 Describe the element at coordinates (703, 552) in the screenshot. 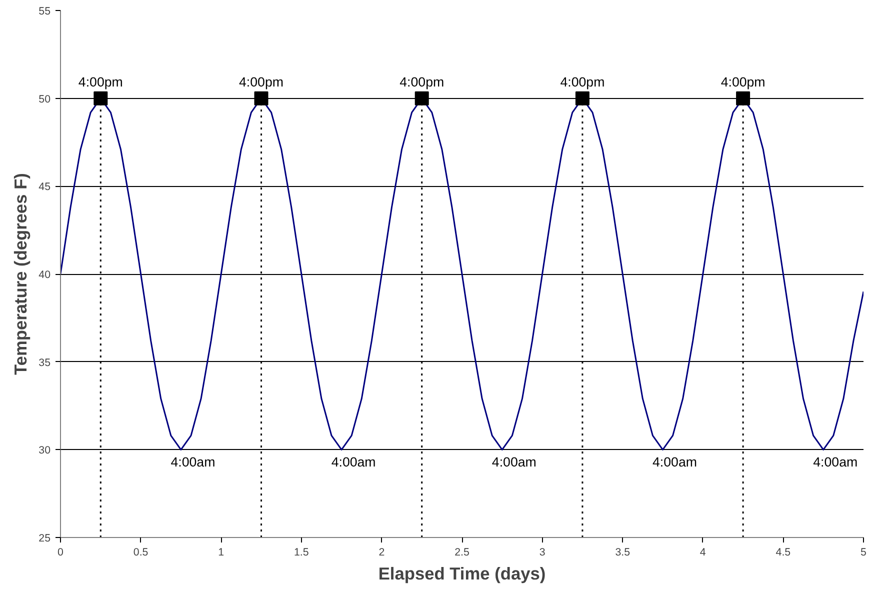

I see `x-tick-label: 4` at that location.